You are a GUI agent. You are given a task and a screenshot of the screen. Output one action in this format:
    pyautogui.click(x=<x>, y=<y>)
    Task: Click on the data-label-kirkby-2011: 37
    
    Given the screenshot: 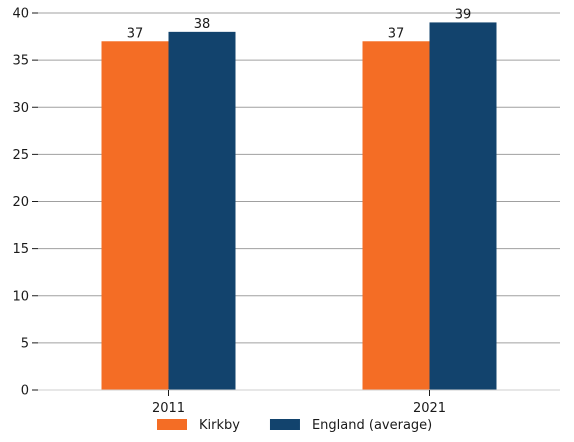 What is the action you would take?
    pyautogui.click(x=135, y=33)
    